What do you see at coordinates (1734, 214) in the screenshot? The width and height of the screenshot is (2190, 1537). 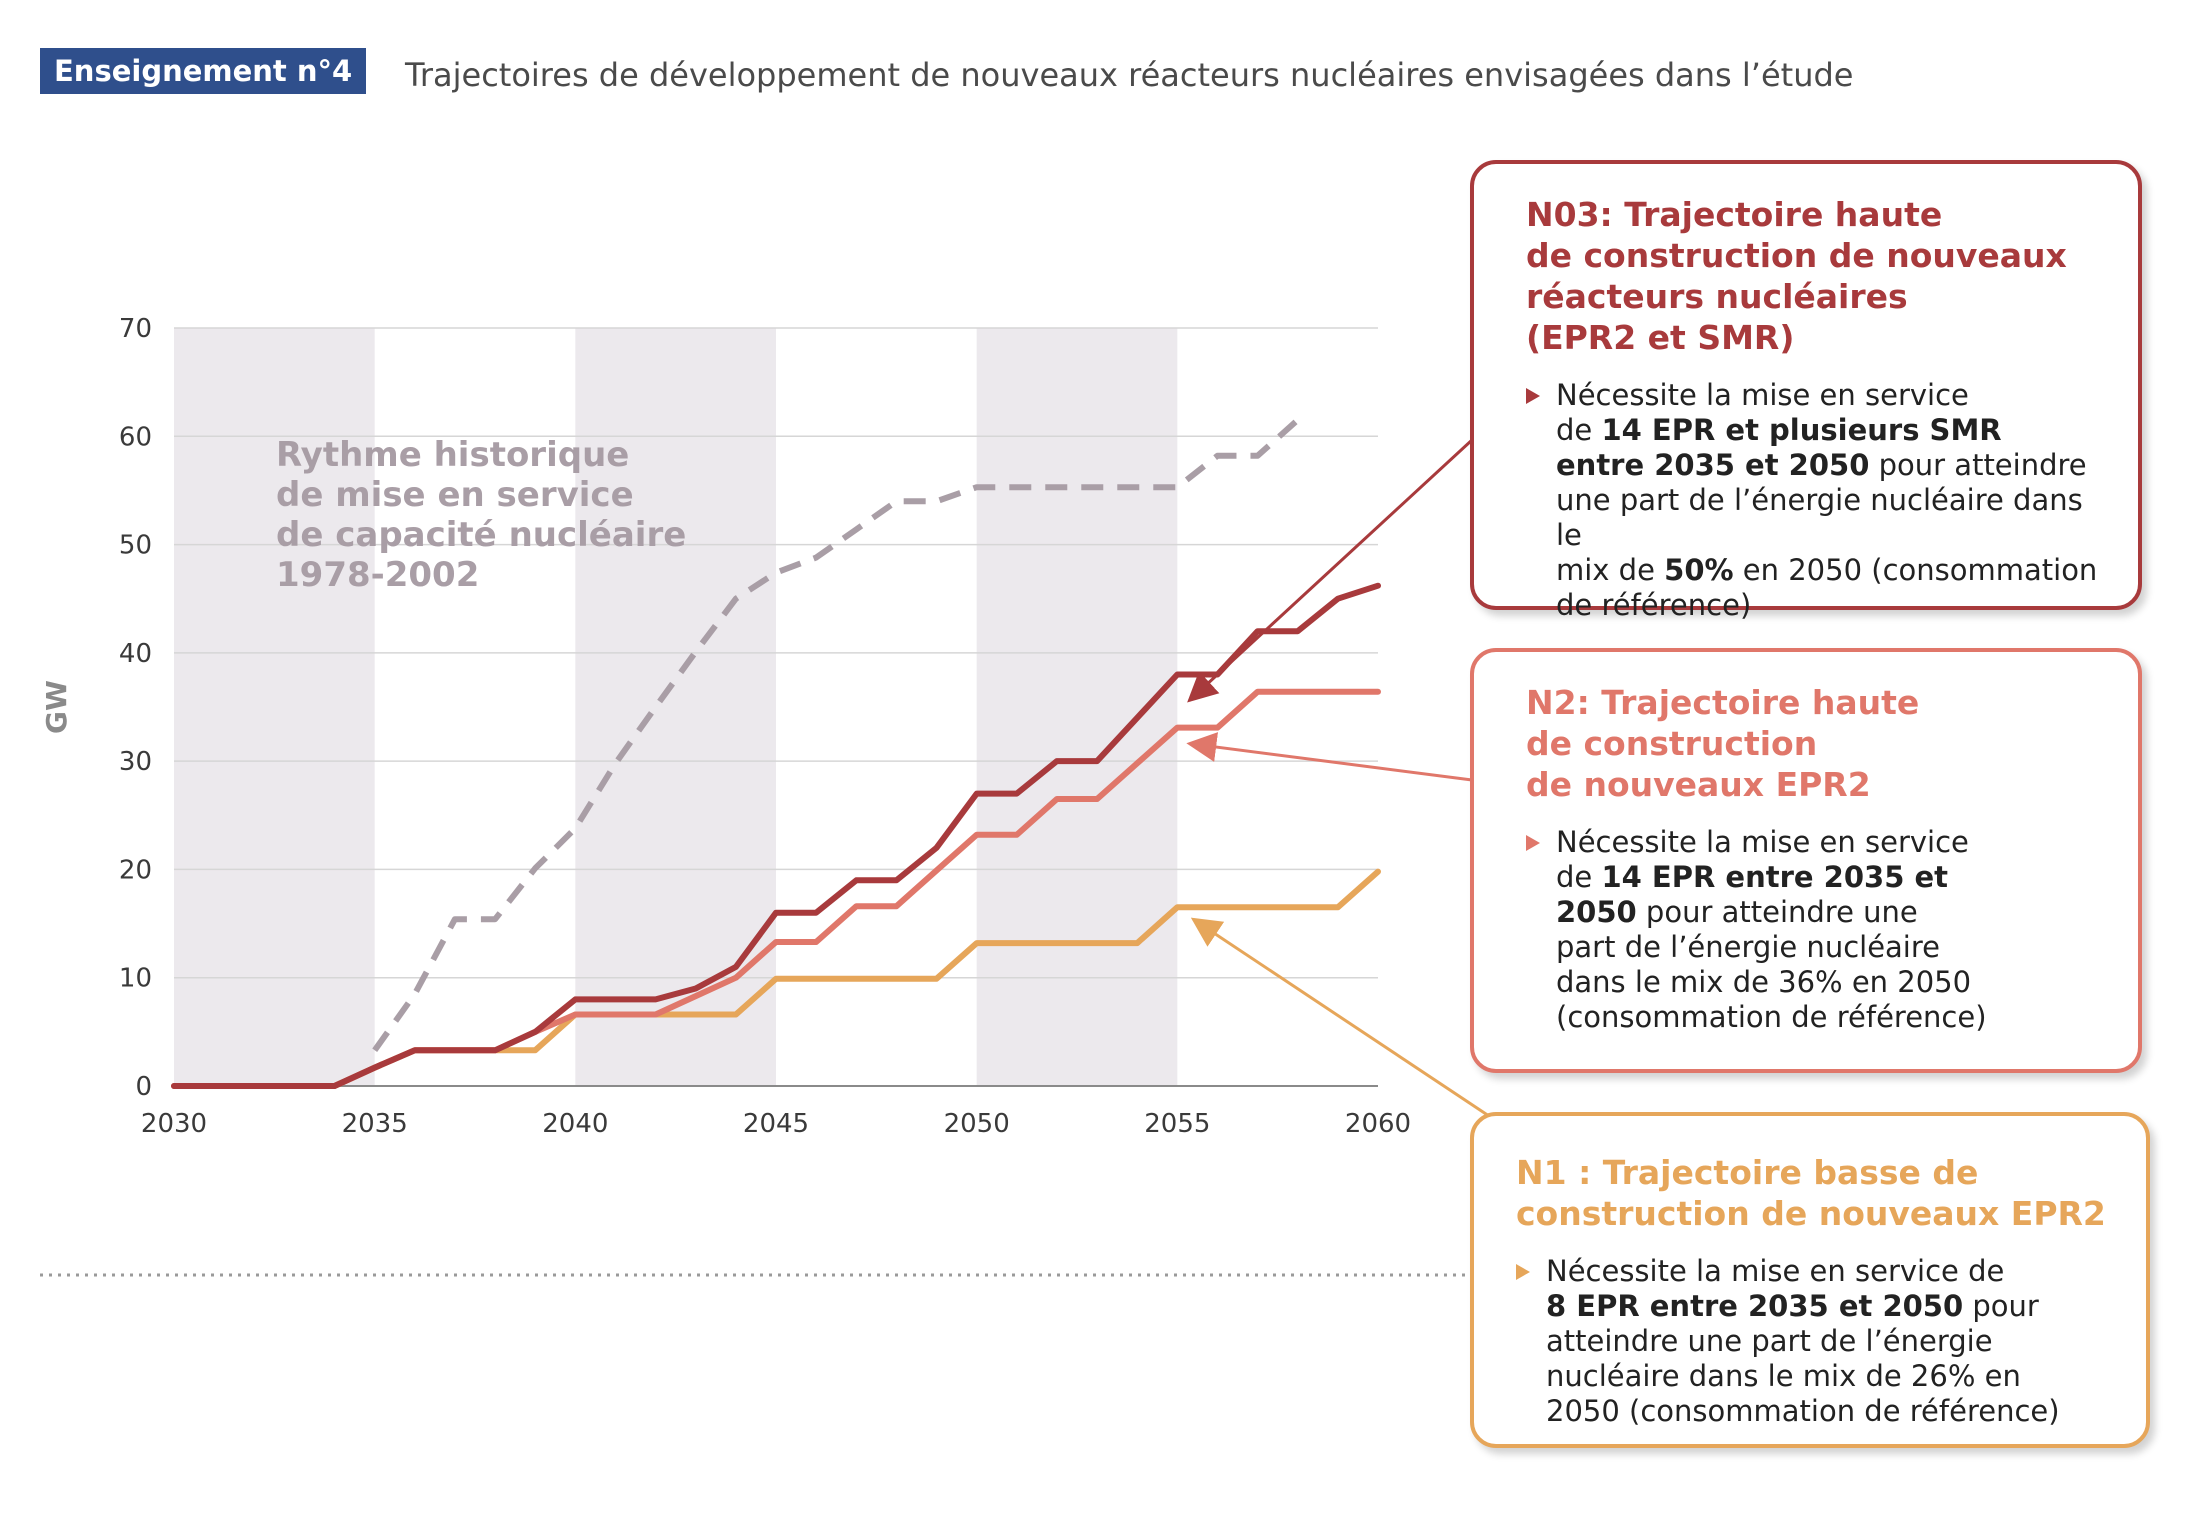 I see `callout-title-line: N03: Trajectoire haute` at bounding box center [1734, 214].